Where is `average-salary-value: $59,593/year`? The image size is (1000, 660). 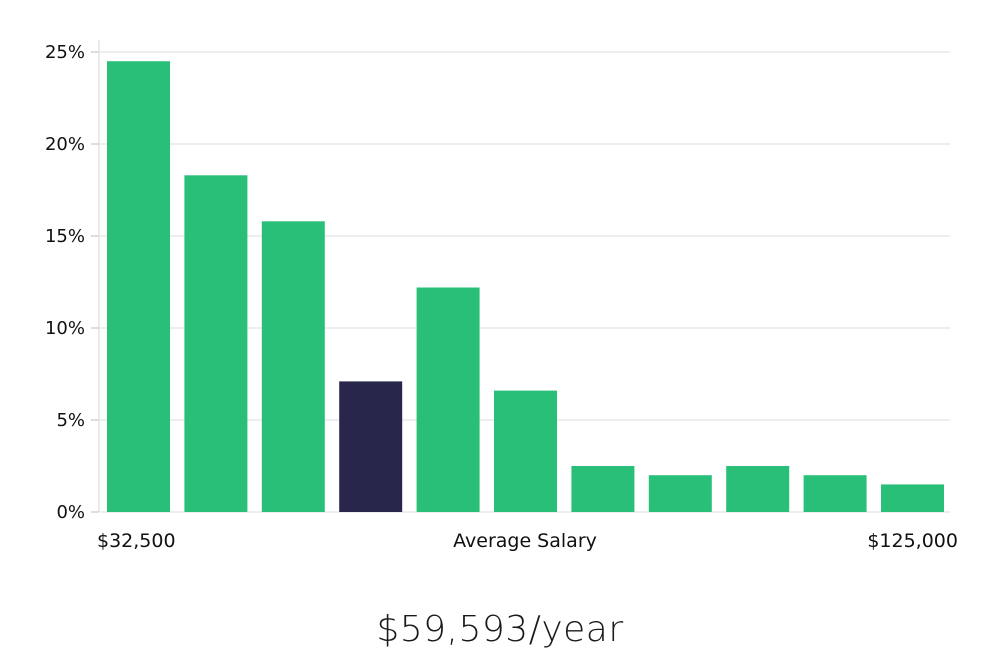
average-salary-value: $59,593/year is located at coordinates (500, 629).